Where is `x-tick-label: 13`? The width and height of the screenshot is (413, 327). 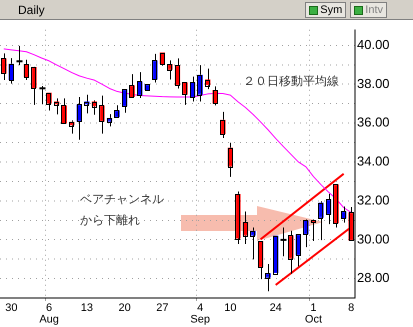
x-tick-label: 13 is located at coordinates (86, 308).